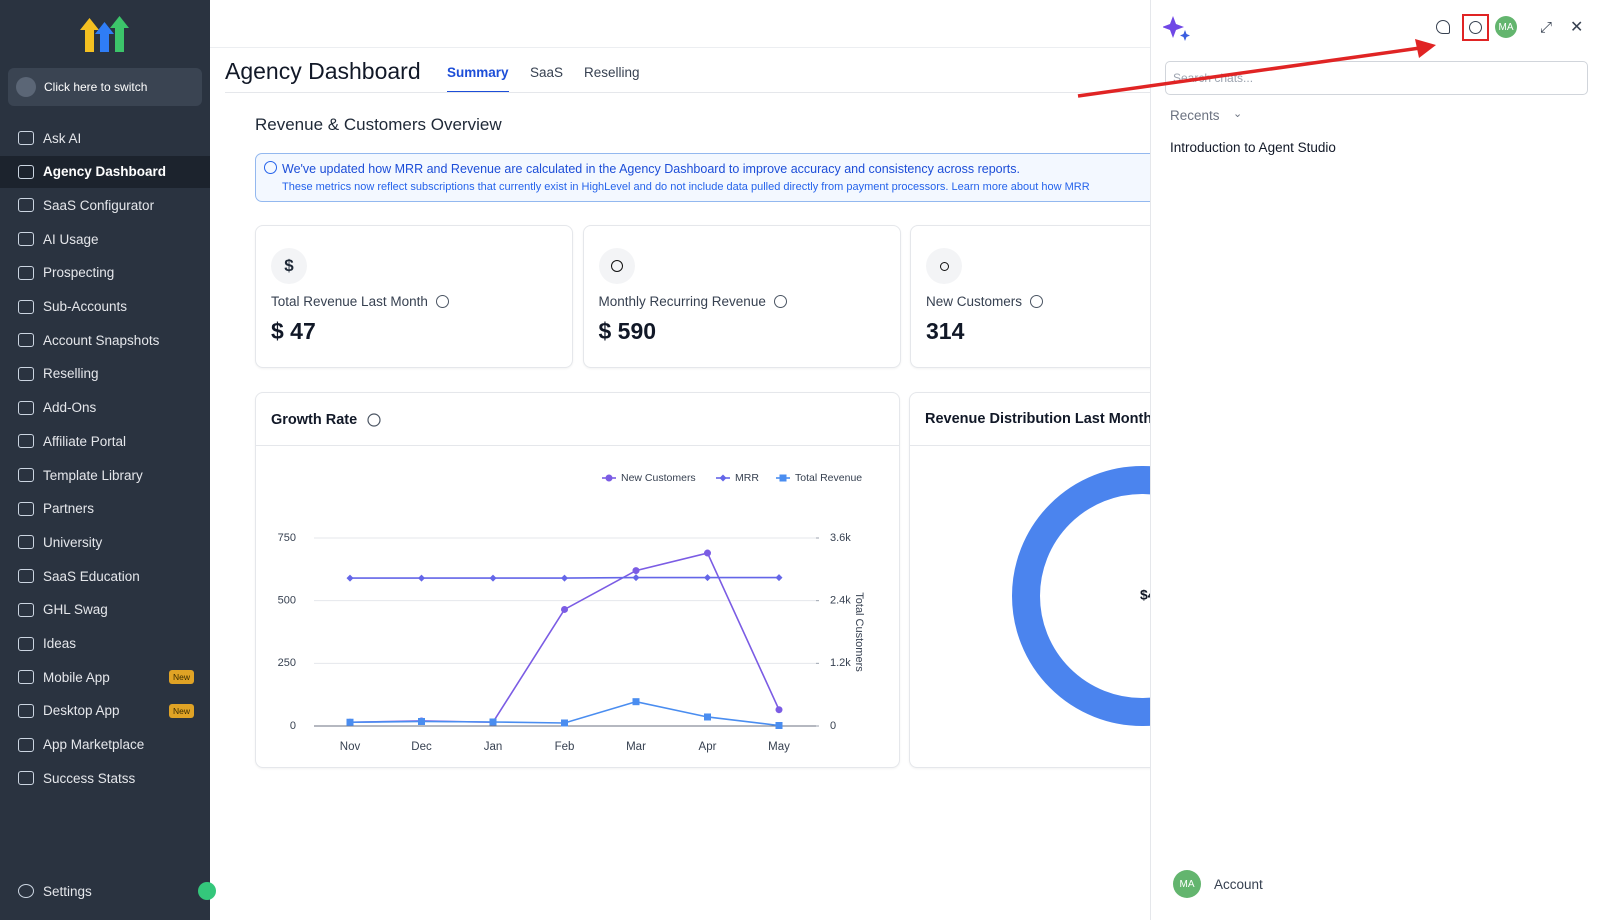 The height and width of the screenshot is (920, 1600). Describe the element at coordinates (105, 509) in the screenshot. I see `nav-item: Partners` at that location.